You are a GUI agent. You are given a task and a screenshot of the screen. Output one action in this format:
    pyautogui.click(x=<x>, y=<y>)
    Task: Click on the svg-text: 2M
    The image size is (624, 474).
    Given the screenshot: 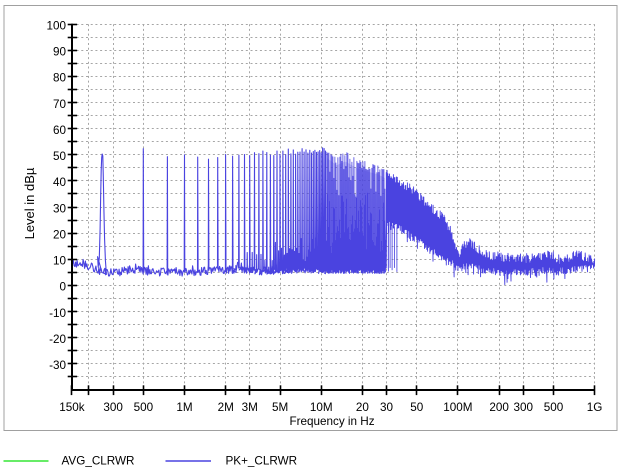 What is the action you would take?
    pyautogui.click(x=226, y=407)
    